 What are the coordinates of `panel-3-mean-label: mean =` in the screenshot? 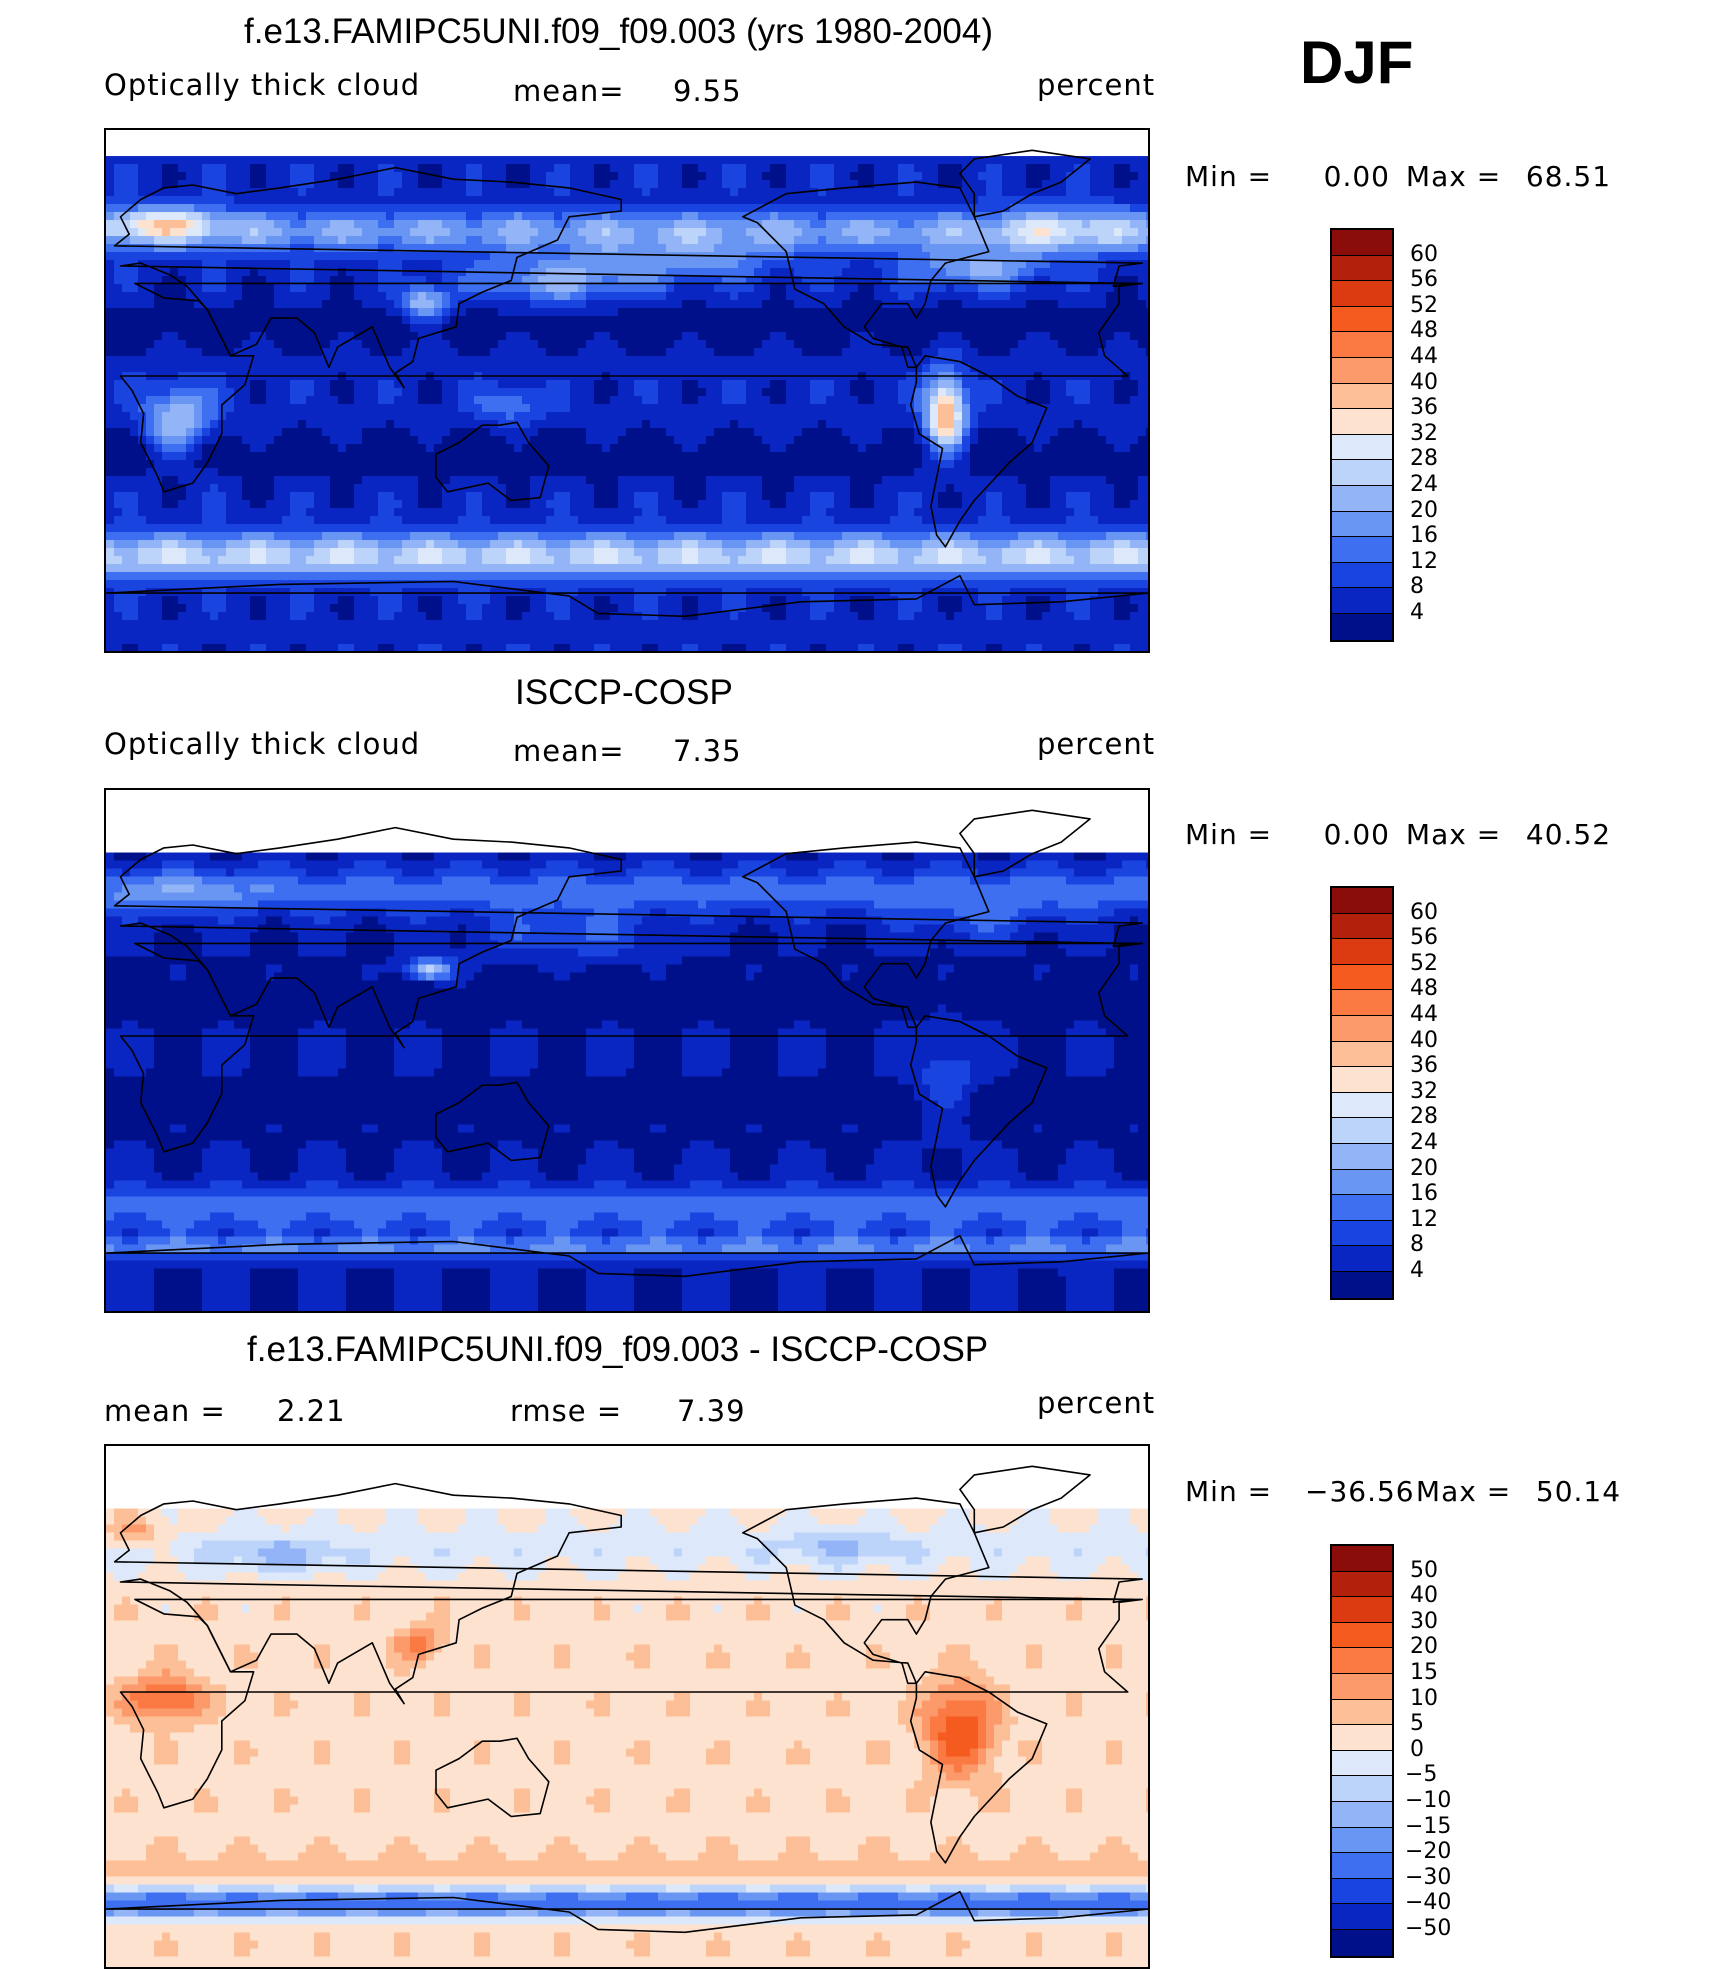 It's located at (165, 1411).